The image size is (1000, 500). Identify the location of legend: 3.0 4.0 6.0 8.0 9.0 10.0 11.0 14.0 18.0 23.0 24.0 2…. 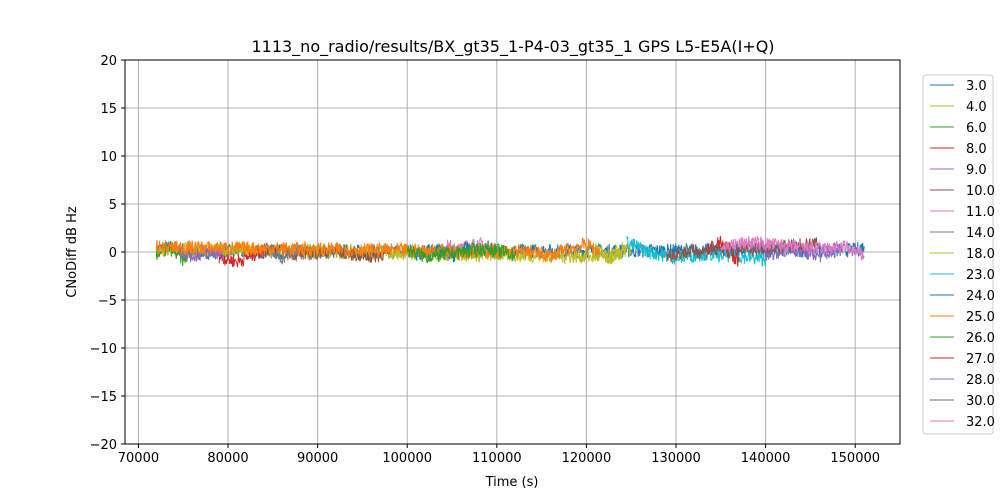
(958, 254).